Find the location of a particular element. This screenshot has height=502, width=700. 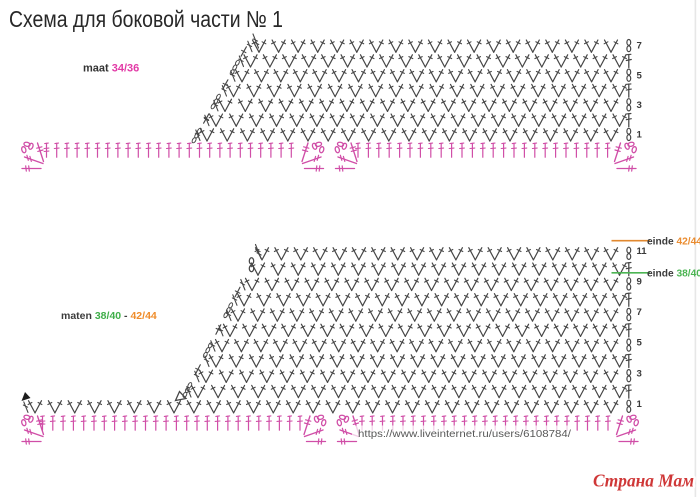

svg-text: maten 38/40 - 42/44 is located at coordinates (109, 316).